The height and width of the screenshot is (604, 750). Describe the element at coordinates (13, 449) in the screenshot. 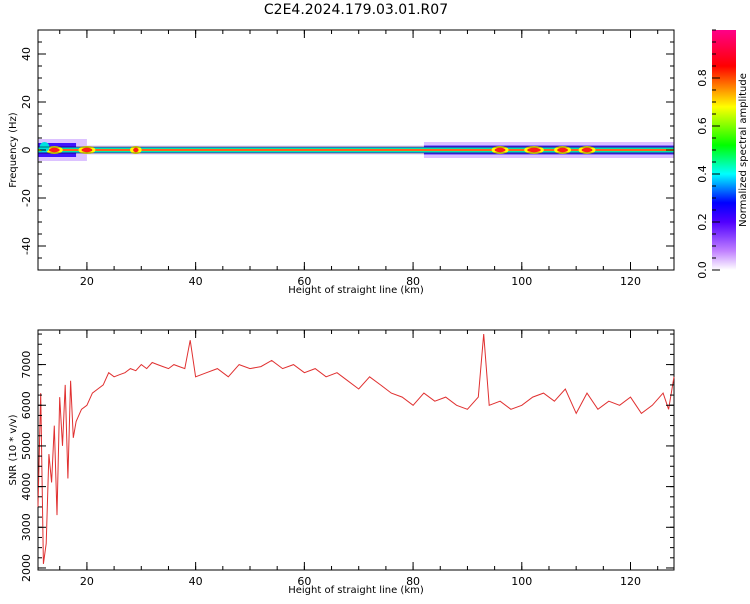

I see `bottom-y-axis-label: SNR (10 * v/v)` at that location.